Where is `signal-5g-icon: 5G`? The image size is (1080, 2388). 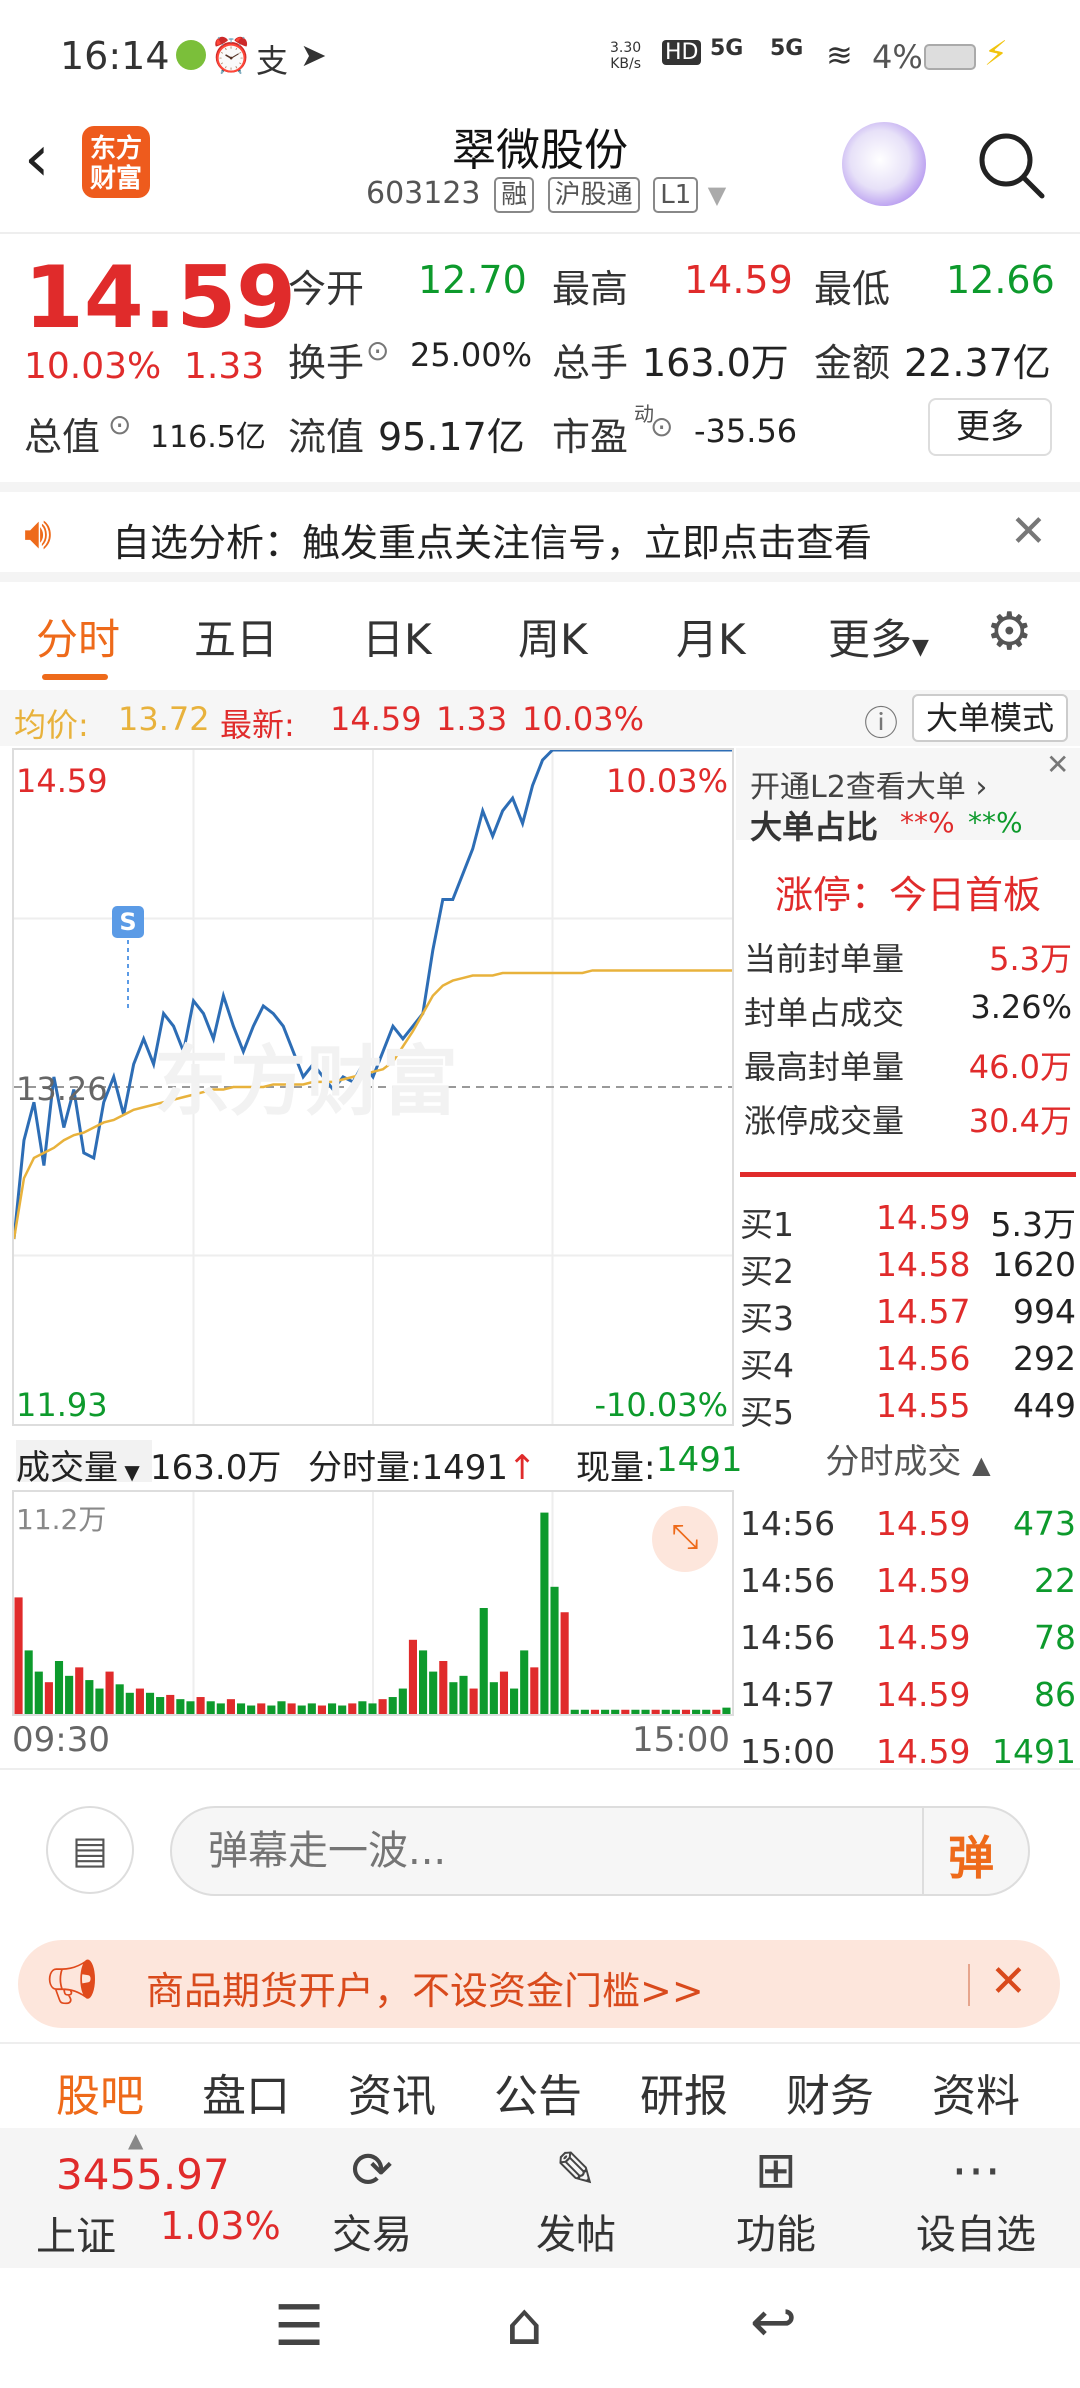
signal-5g-icon: 5G is located at coordinates (727, 48).